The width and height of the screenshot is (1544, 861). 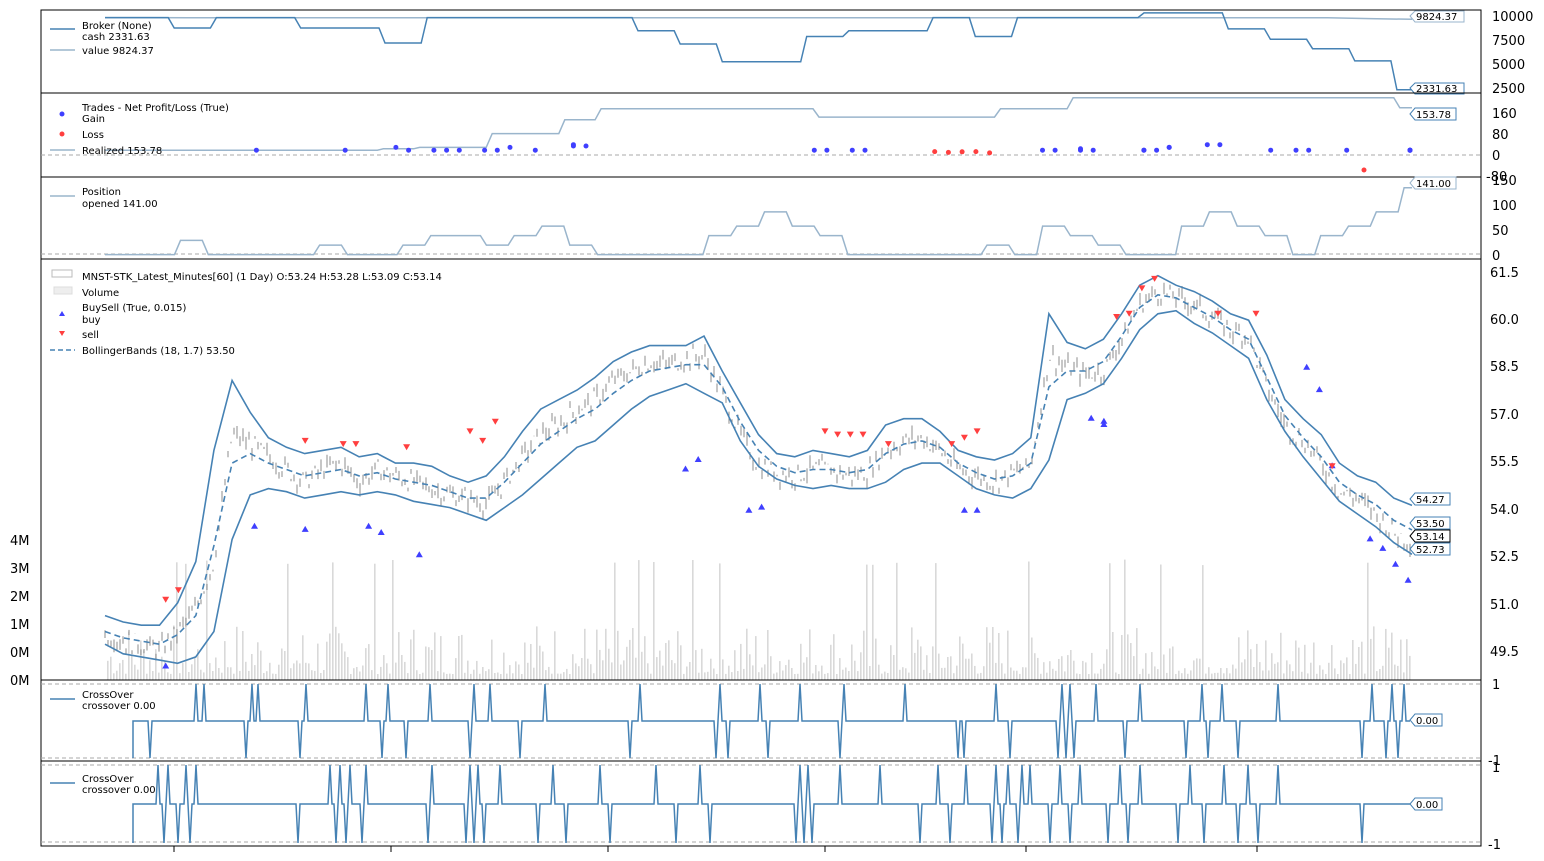 What do you see at coordinates (758, 124) in the screenshot?
I see `realized-line` at bounding box center [758, 124].